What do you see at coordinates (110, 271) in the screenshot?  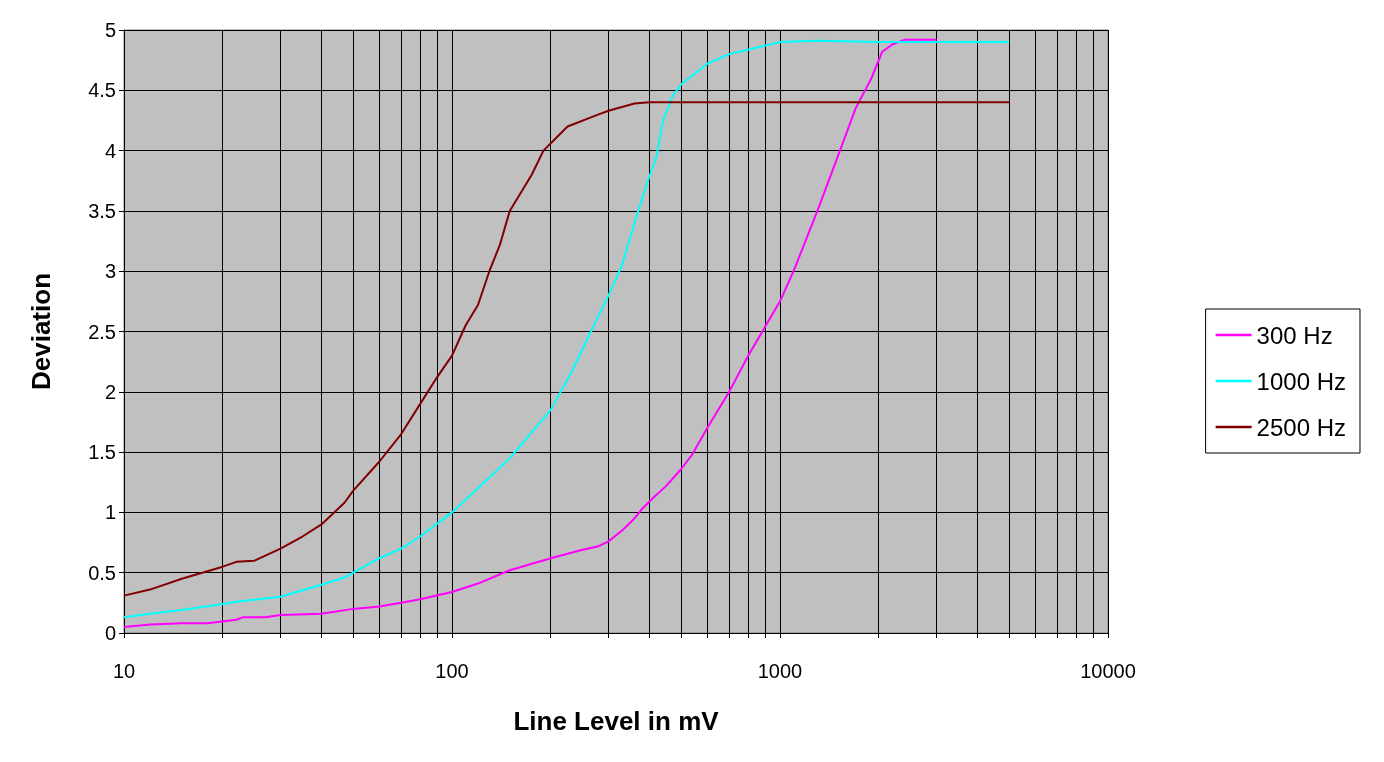 I see `y-tick-label: 3` at bounding box center [110, 271].